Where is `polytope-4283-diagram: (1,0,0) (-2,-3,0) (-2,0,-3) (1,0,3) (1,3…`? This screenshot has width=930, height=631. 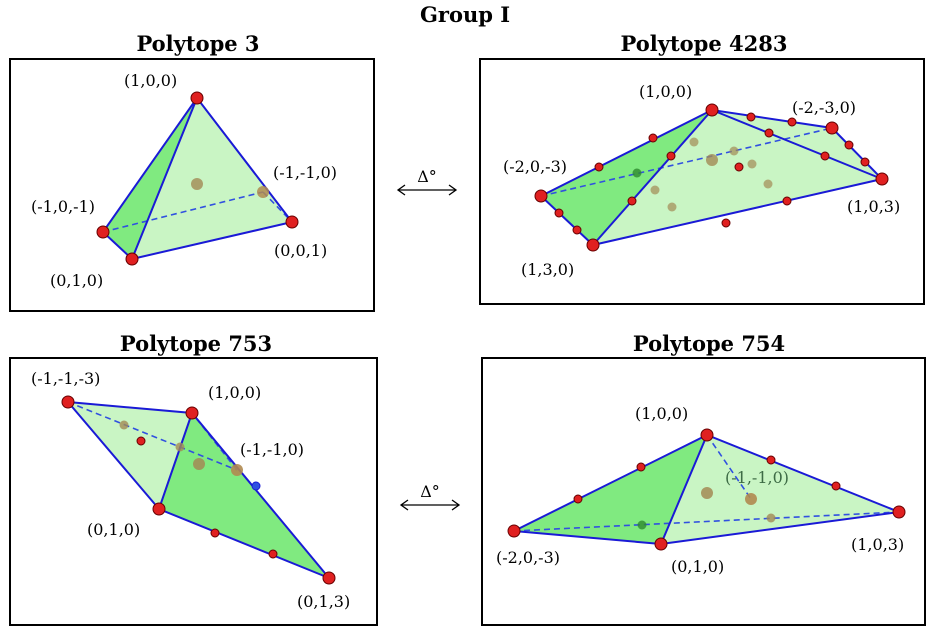
polytope-4283-diagram: (1,0,0) (-2,-3,0) (-2,0,-3) (1,0,3) (1,3… is located at coordinates (701, 180).